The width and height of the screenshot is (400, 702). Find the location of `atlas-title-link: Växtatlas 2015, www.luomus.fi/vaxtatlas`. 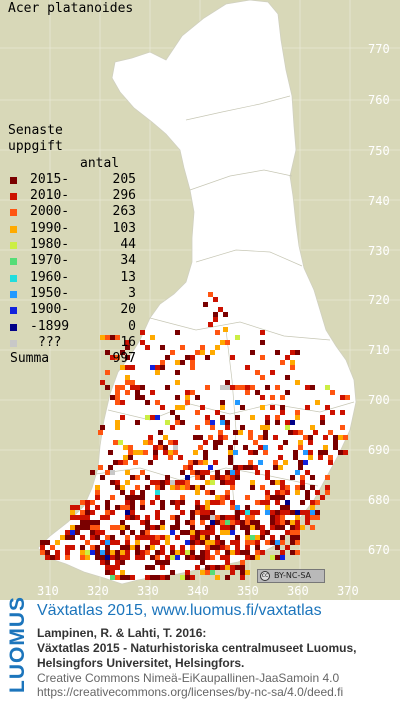

atlas-title-link: Växtatlas 2015, www.luomus.fi/vaxtatlas is located at coordinates (179, 610).